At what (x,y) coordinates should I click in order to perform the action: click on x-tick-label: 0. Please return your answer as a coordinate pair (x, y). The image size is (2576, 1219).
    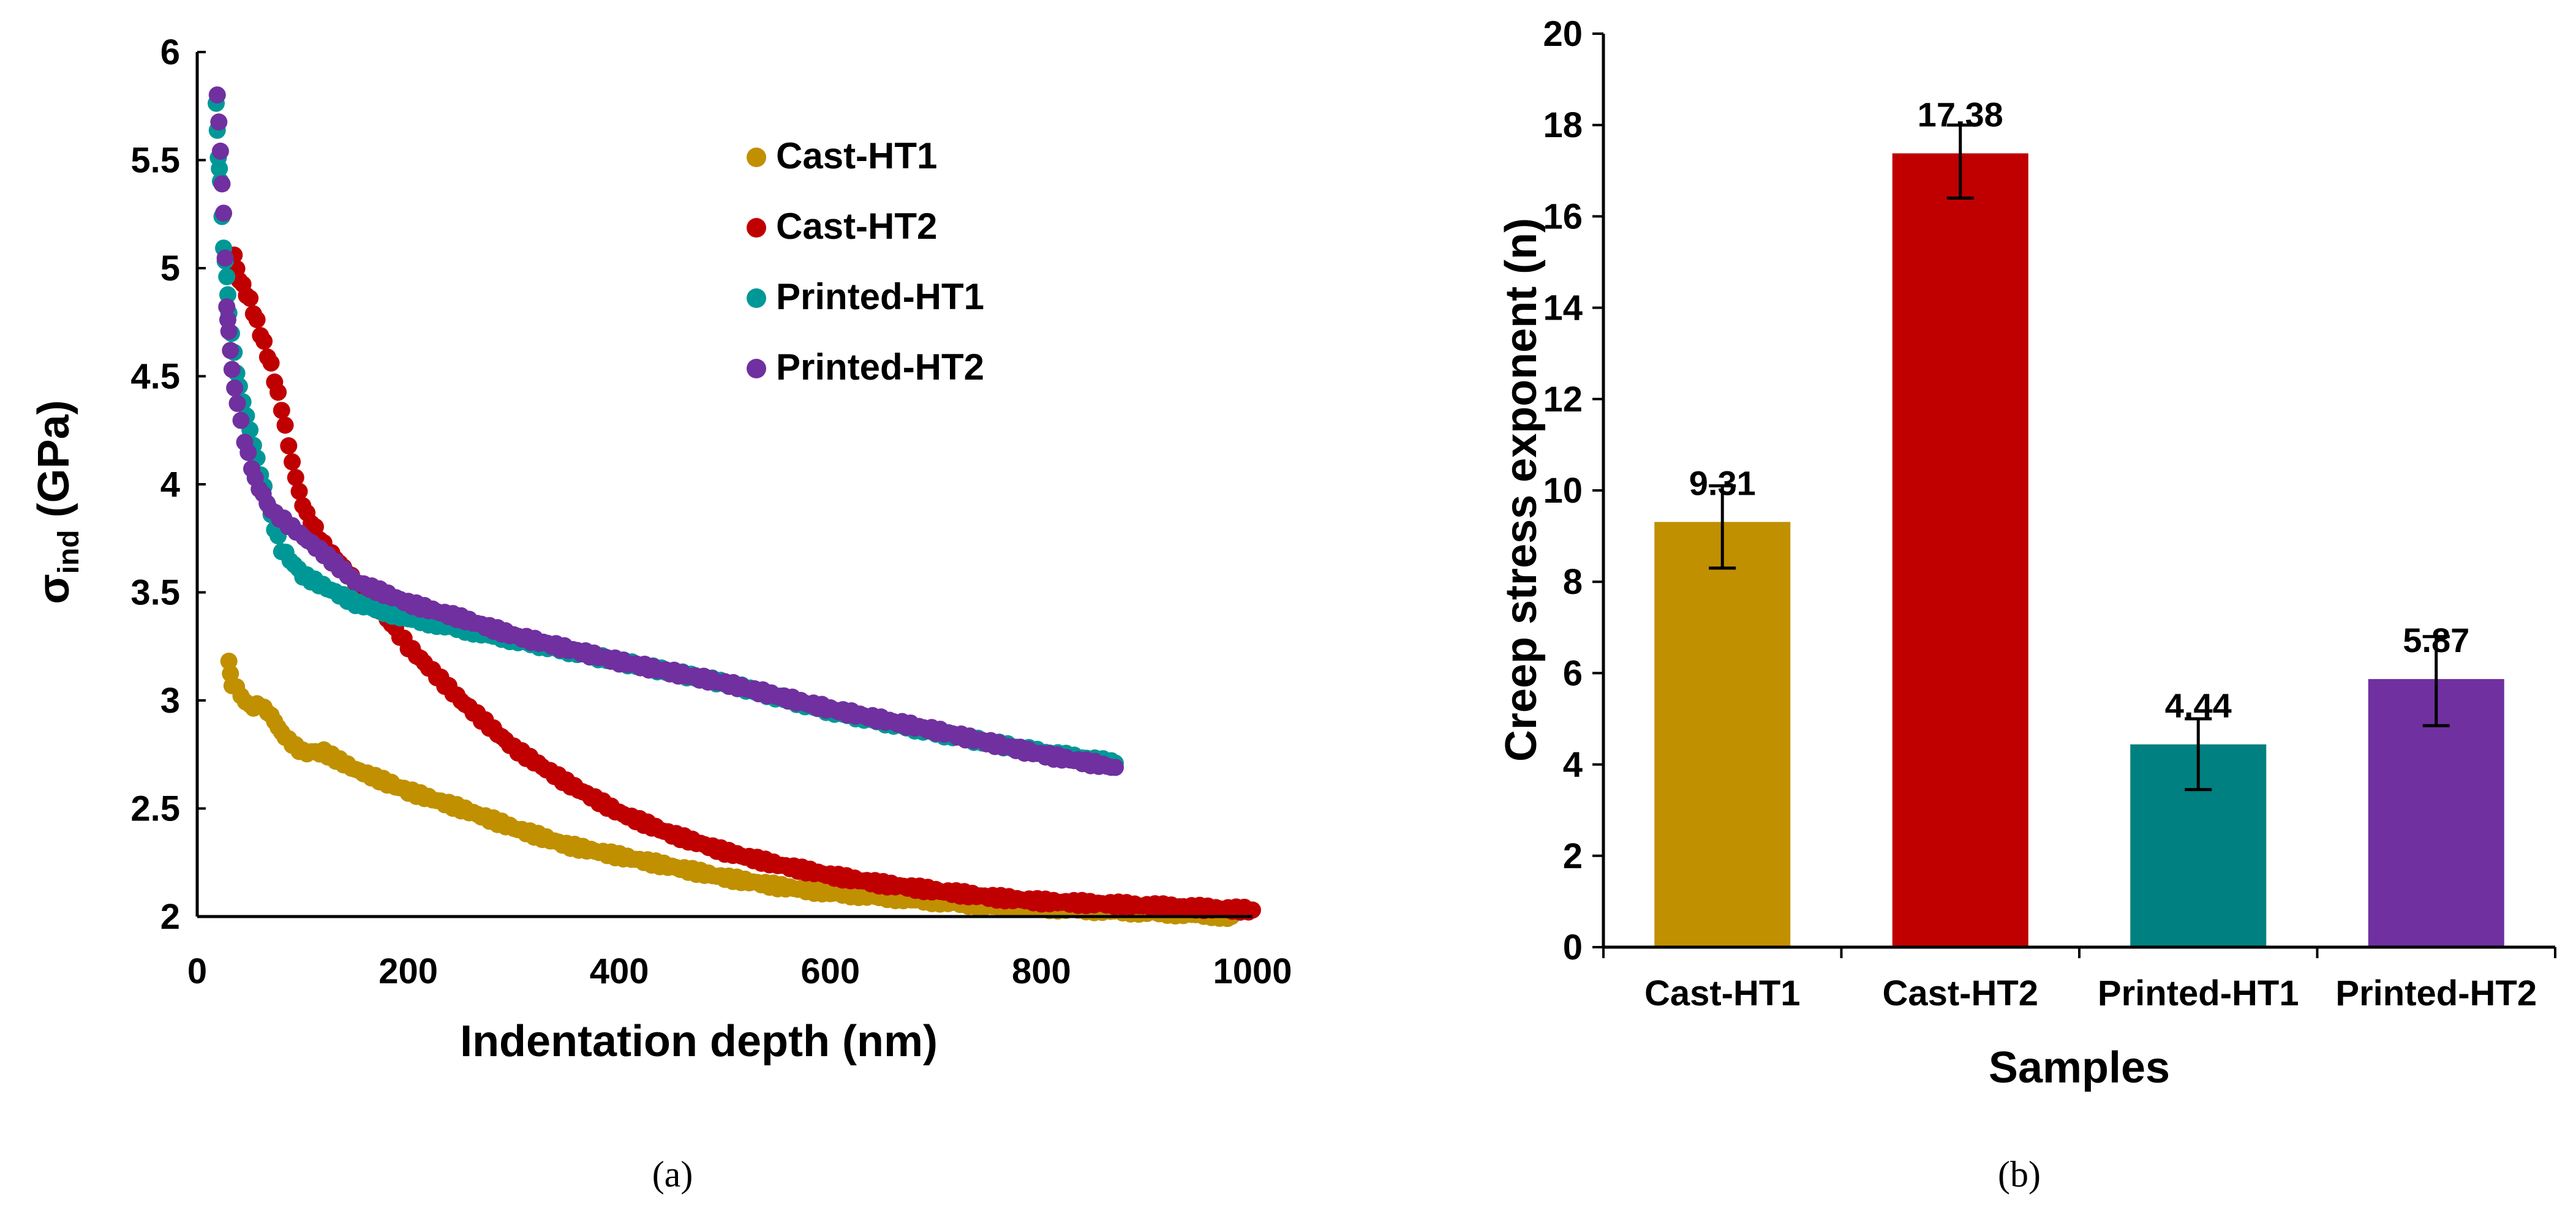
    Looking at the image, I should click on (197, 971).